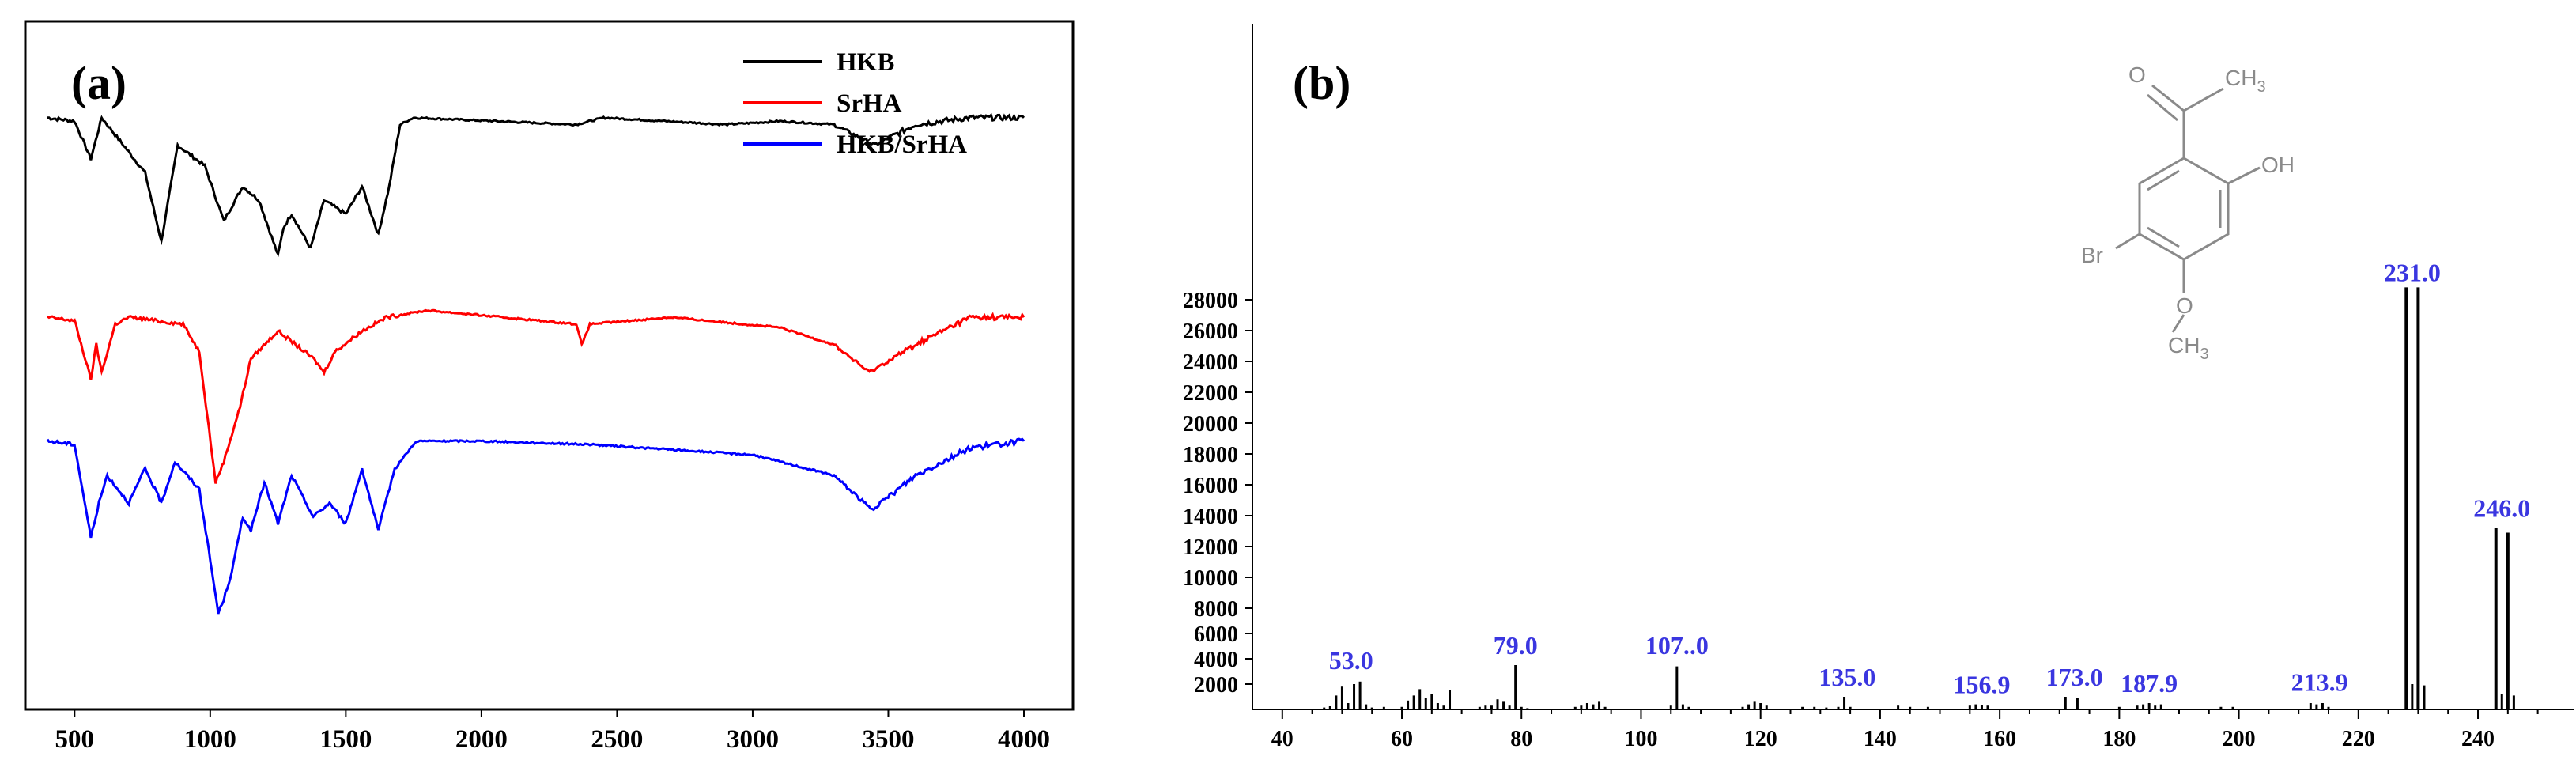 This screenshot has width=2576, height=779. Describe the element at coordinates (865, 62) in the screenshot. I see `legend-label: HKB` at that location.